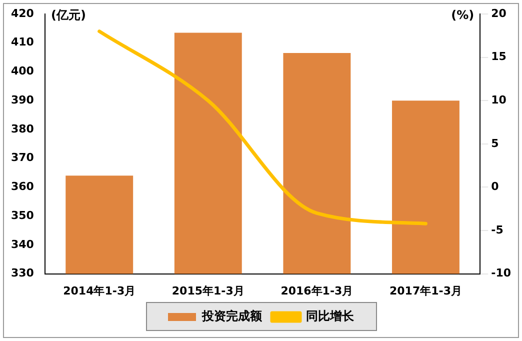 The height and width of the screenshot is (341, 522). What do you see at coordinates (499, 13) in the screenshot?
I see `y2-tick-label: 20` at bounding box center [499, 13].